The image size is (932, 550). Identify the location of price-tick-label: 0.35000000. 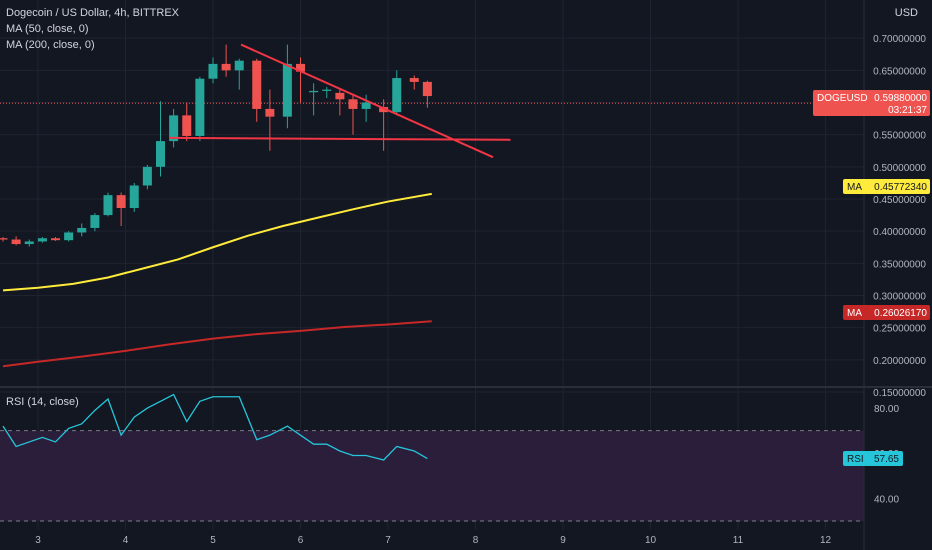
(899, 264).